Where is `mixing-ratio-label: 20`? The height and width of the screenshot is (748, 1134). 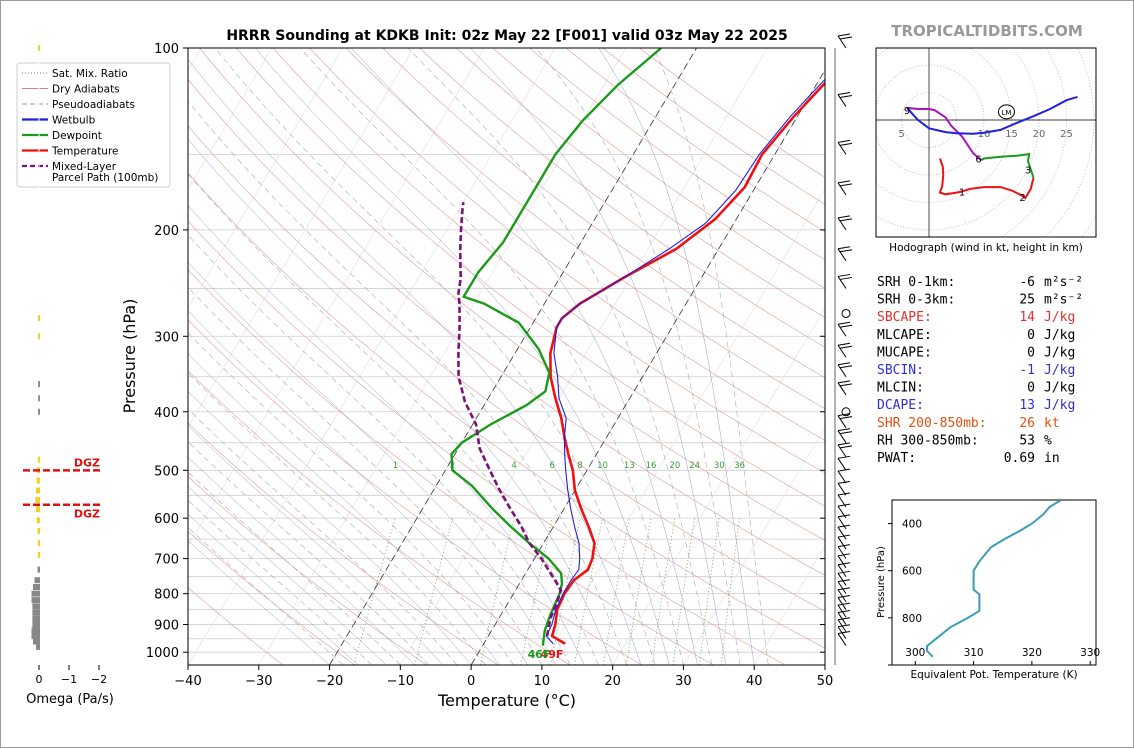
mixing-ratio-label: 20 is located at coordinates (674, 466).